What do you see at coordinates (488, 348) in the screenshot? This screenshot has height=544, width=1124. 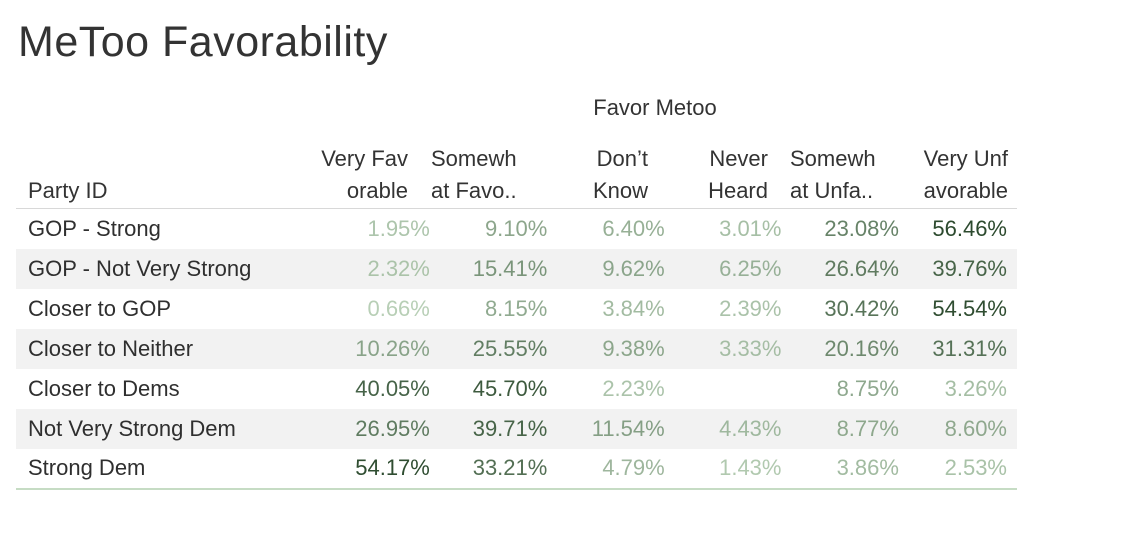 I see `table-cell: 25.55%` at bounding box center [488, 348].